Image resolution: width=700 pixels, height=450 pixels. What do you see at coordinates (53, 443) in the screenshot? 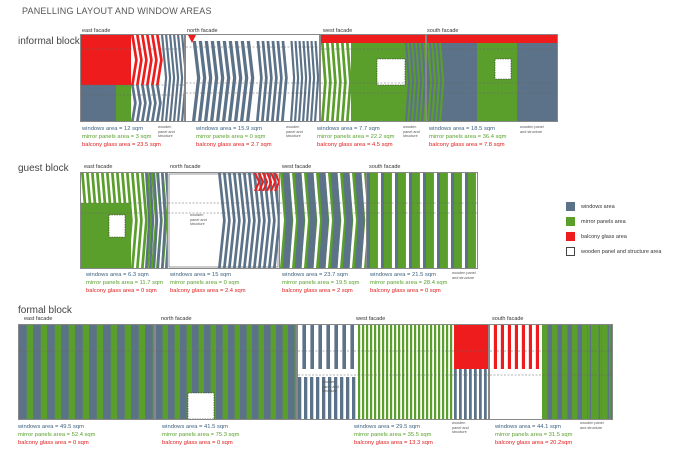
I see `balcony-area-text: balcony glass area = 0 sqm` at bounding box center [53, 443].